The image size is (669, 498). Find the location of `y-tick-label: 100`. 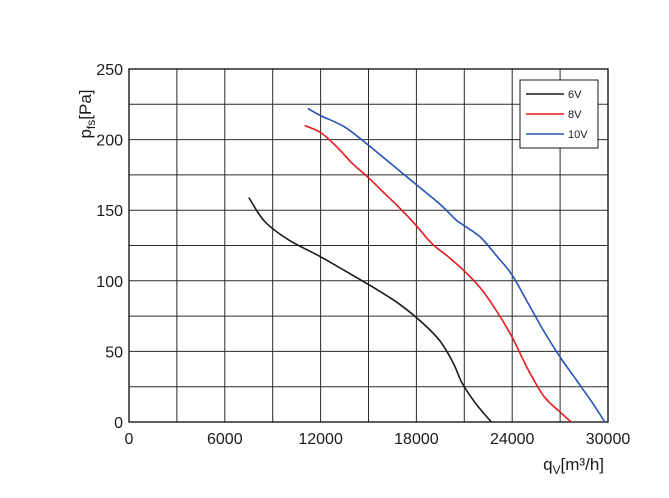

y-tick-label: 100 is located at coordinates (109, 282).